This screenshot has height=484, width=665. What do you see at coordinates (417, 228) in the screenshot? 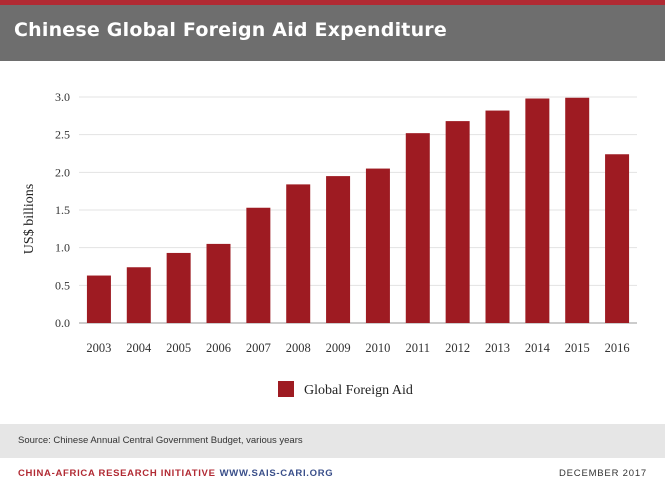
I see `bar-2011` at bounding box center [417, 228].